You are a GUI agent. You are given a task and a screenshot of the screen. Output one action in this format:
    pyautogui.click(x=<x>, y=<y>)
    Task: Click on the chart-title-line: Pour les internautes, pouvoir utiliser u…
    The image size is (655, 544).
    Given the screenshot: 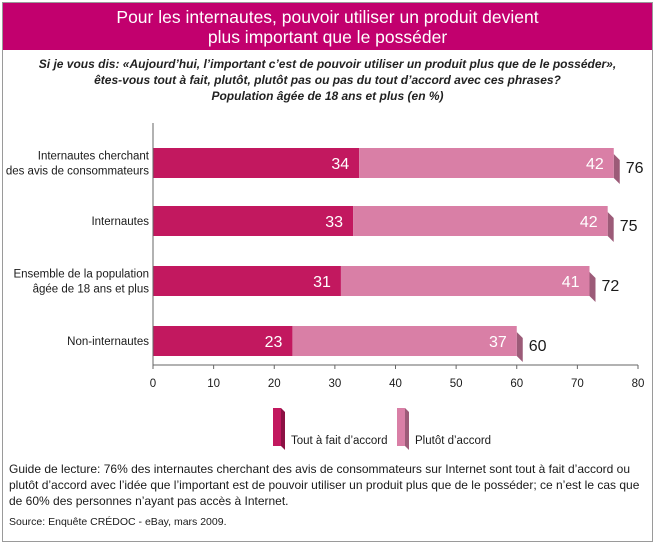 What is the action you would take?
    pyautogui.click(x=327, y=17)
    